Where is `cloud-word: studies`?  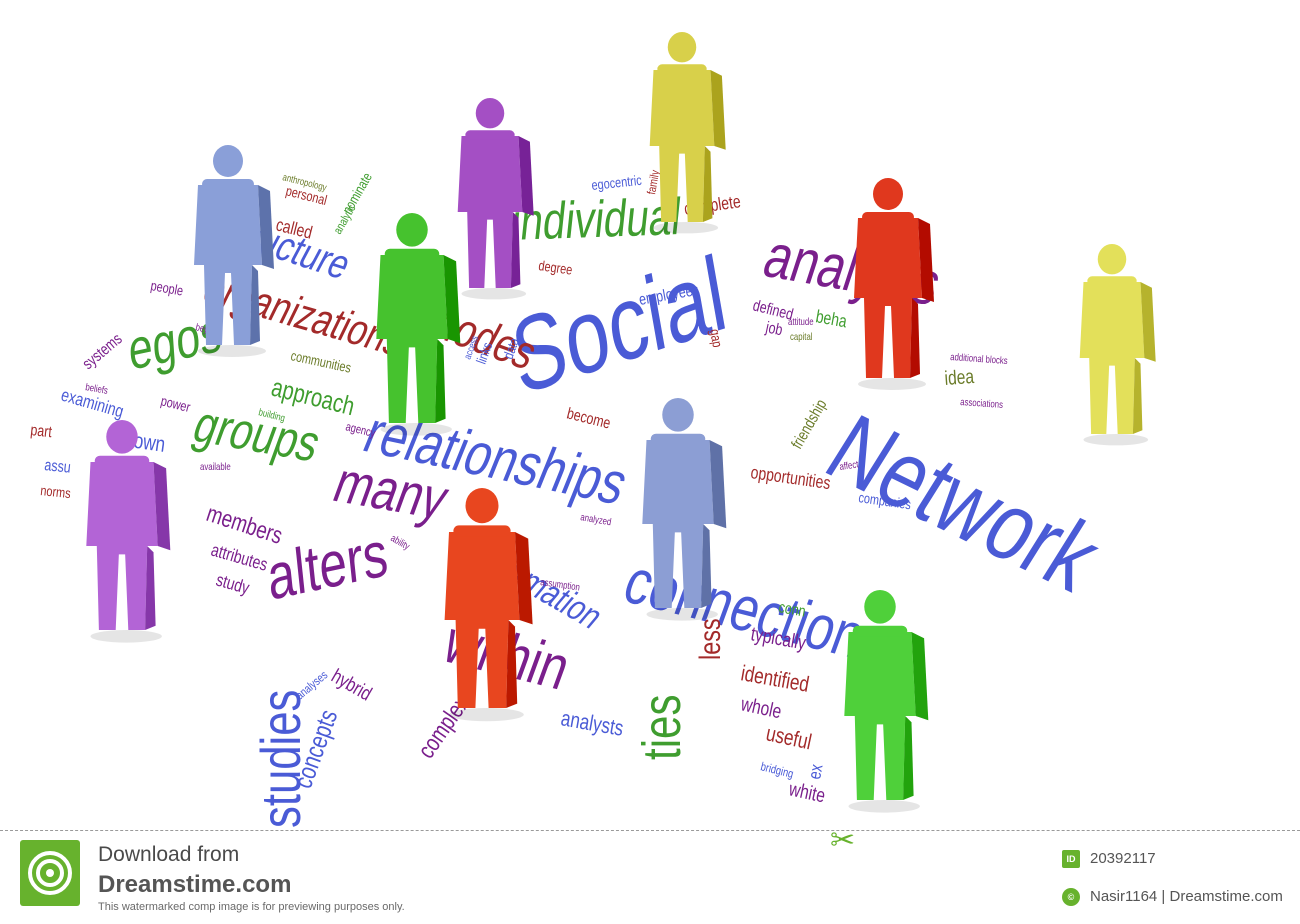
cloud-word: studies is located at coordinates (281, 759).